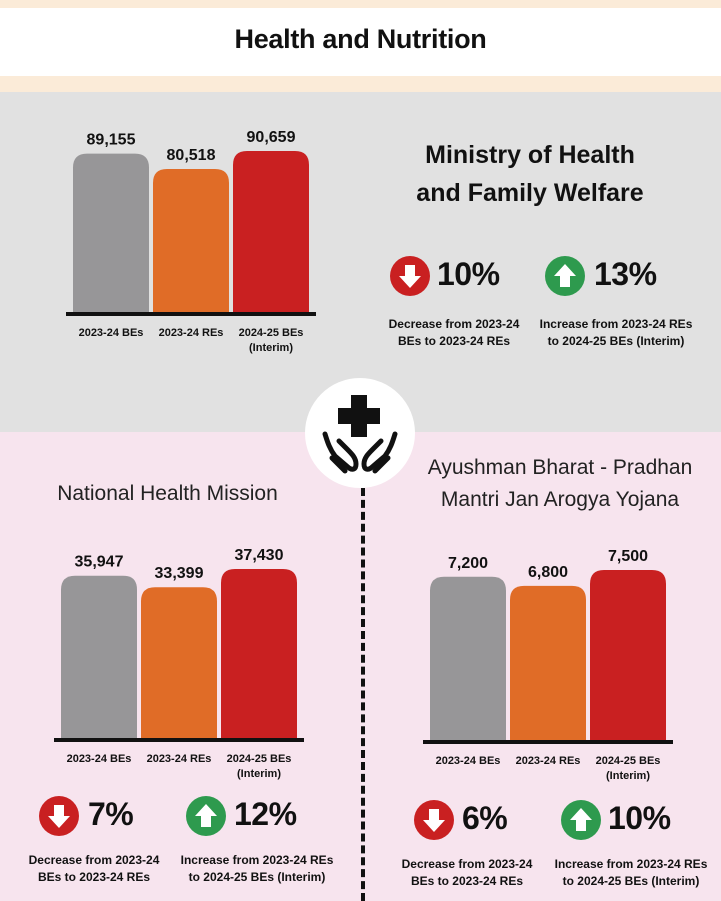  I want to click on section-divider, so click(363, 694).